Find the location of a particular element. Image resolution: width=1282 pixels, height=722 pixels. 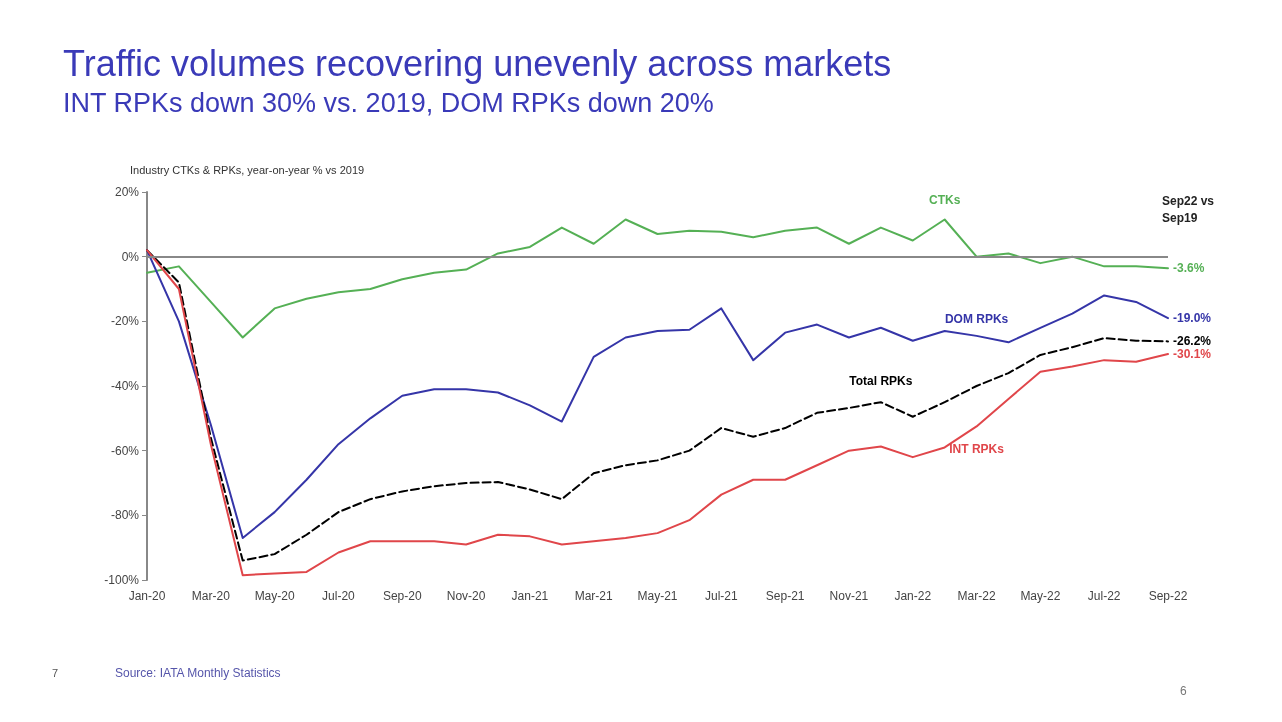

y-tick-label: -60% is located at coordinates (125, 450).